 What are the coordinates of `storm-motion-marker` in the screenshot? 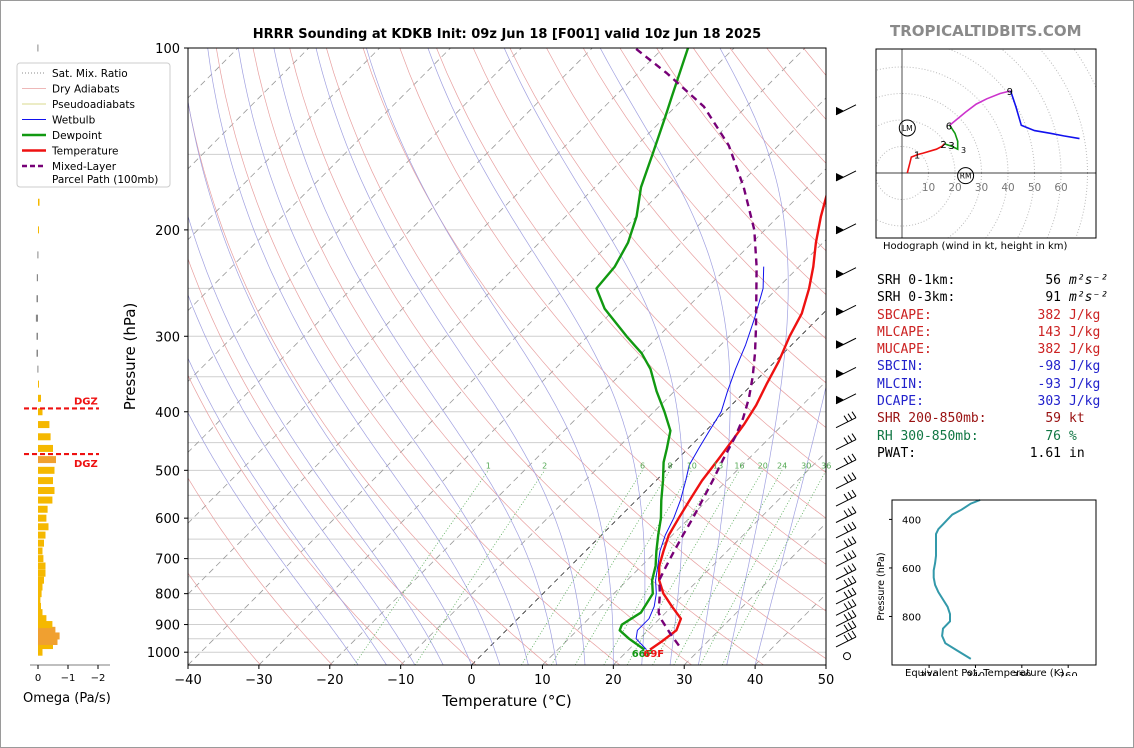 It's located at (907, 128).